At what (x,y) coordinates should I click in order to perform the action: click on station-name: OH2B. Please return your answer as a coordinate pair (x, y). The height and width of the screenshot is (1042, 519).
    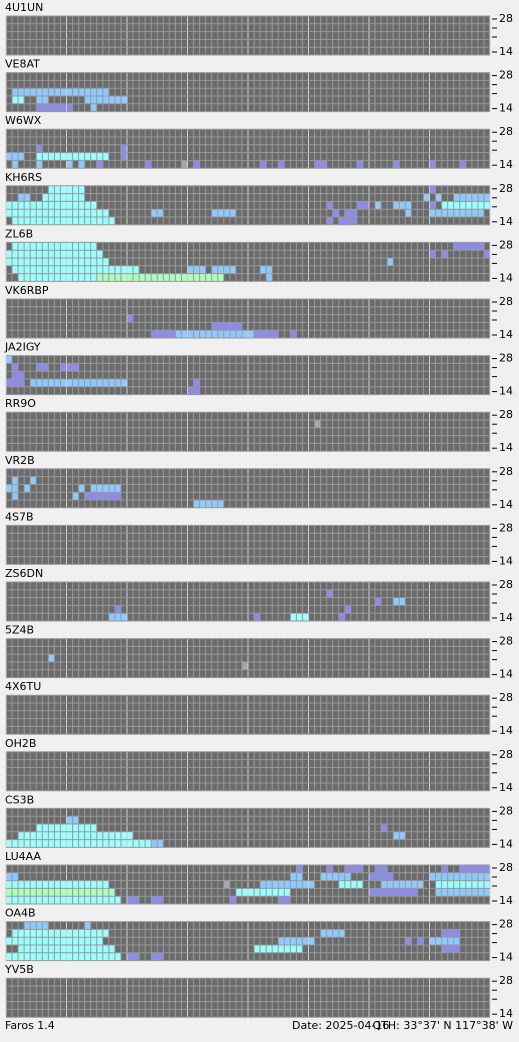
    Looking at the image, I should click on (20, 743).